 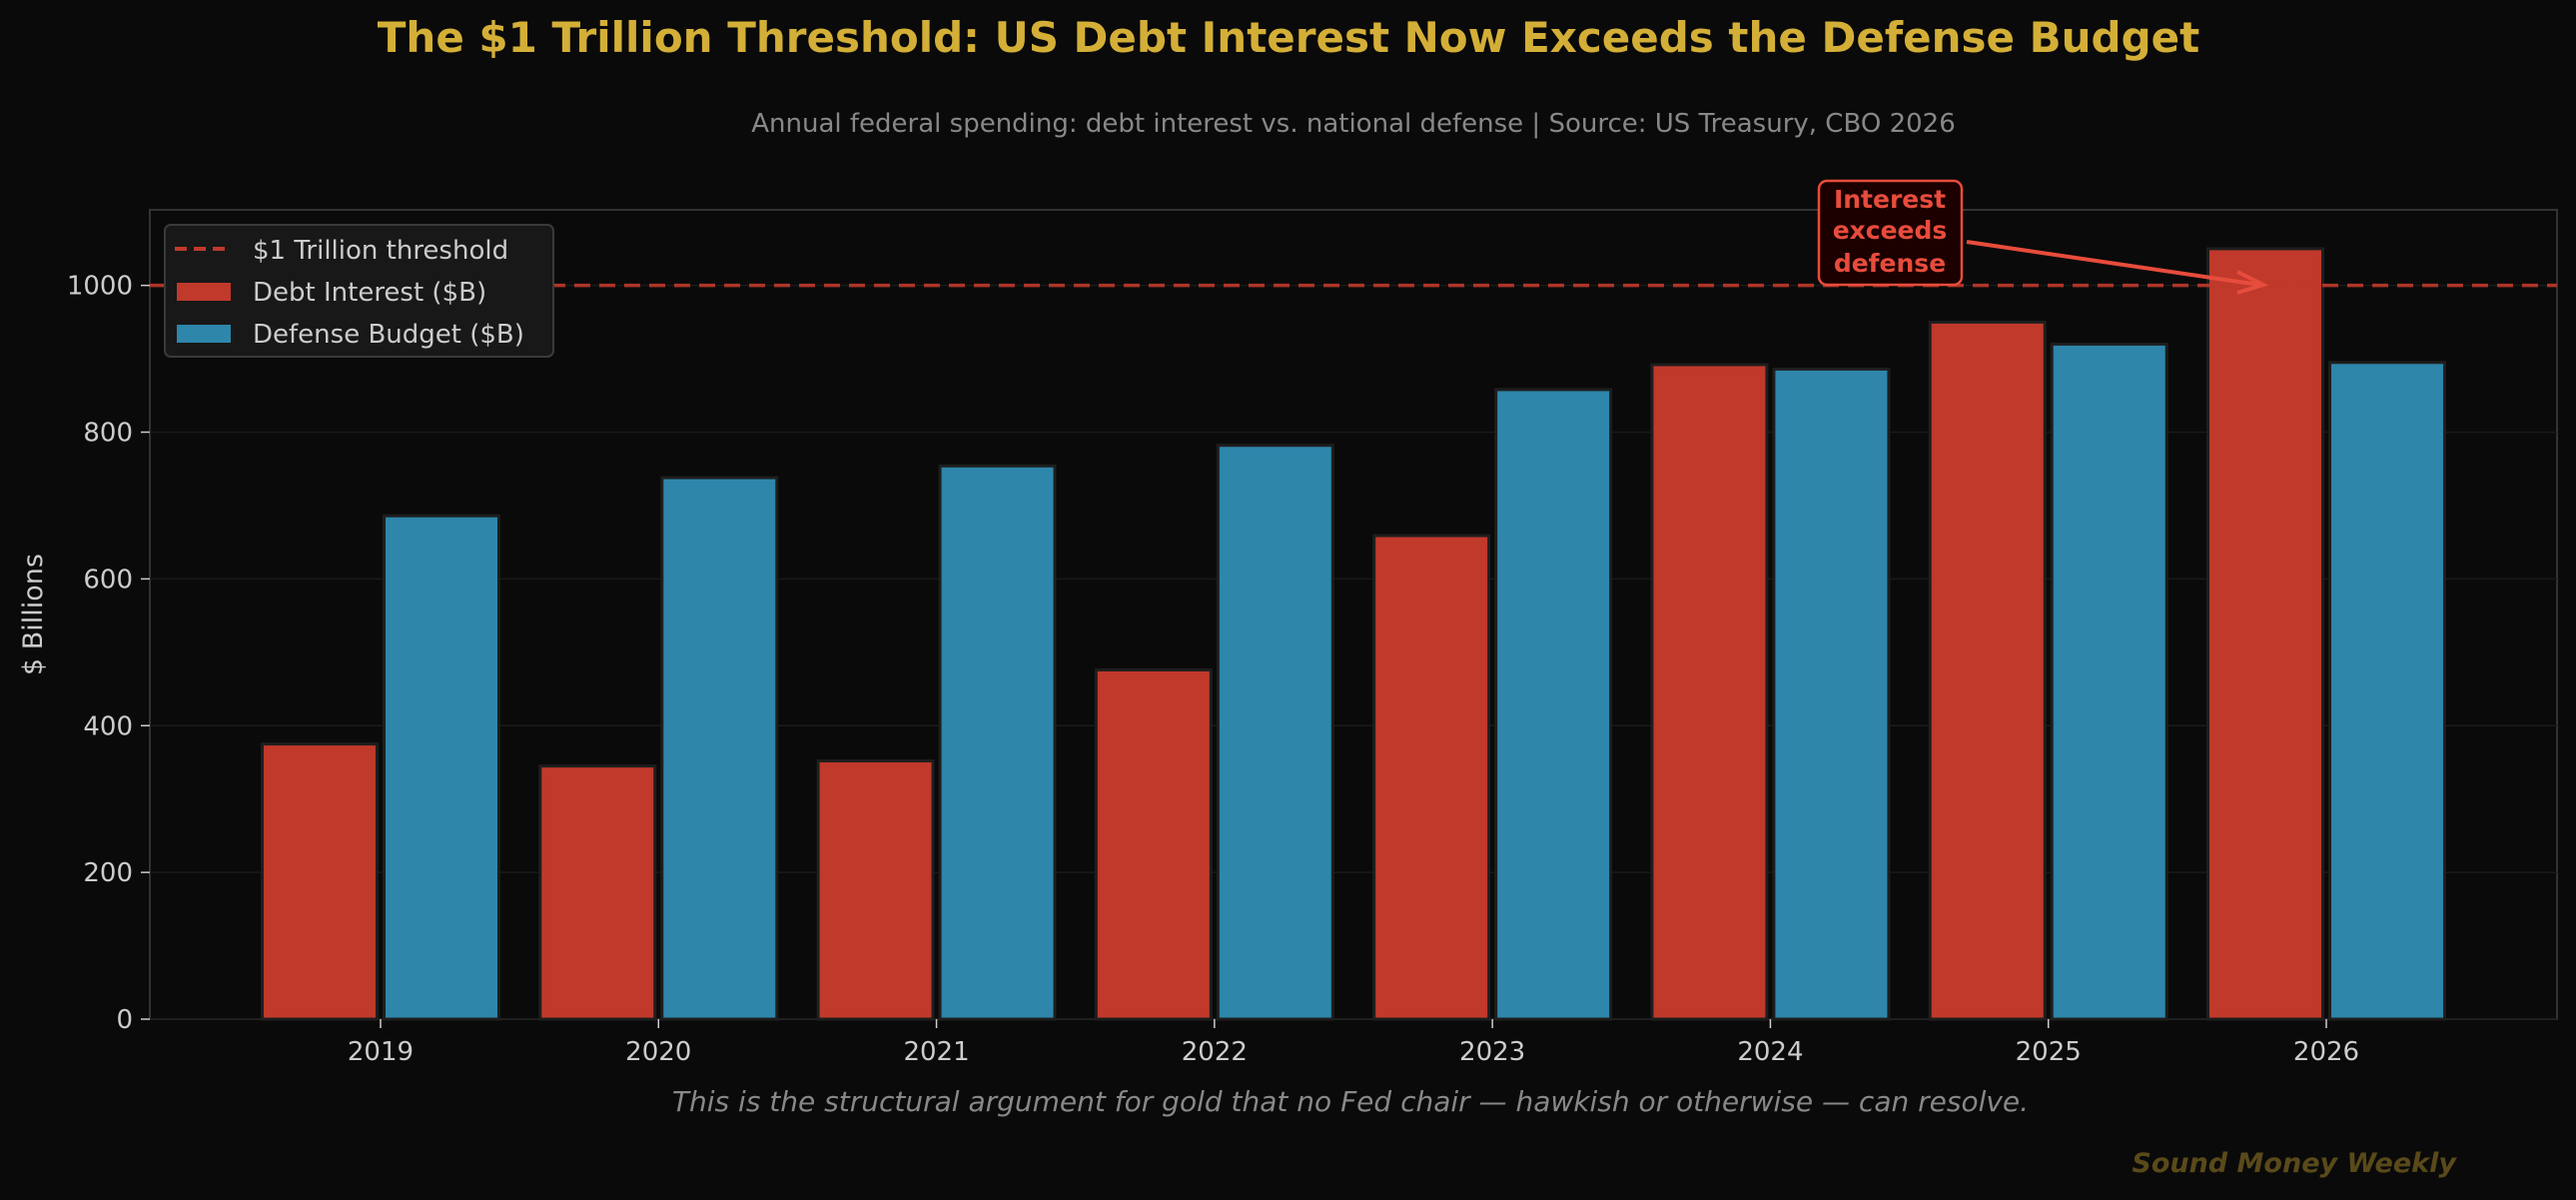 What do you see at coordinates (1153, 844) in the screenshot?
I see `bar-debt-interest-2022` at bounding box center [1153, 844].